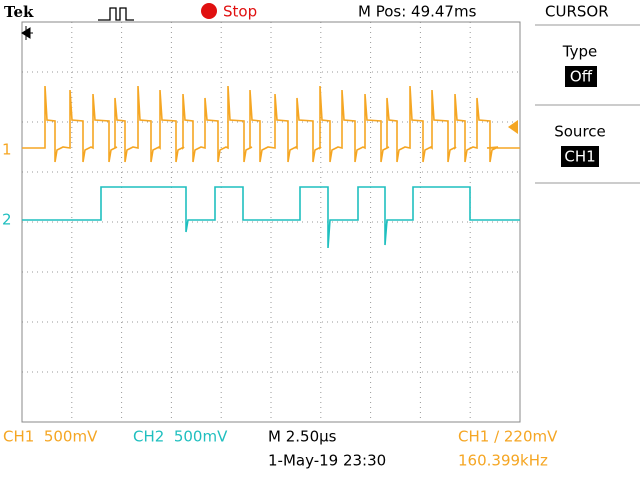 This screenshot has height=480, width=640. Describe the element at coordinates (579, 52) in the screenshot. I see `menu-label: Type` at that location.